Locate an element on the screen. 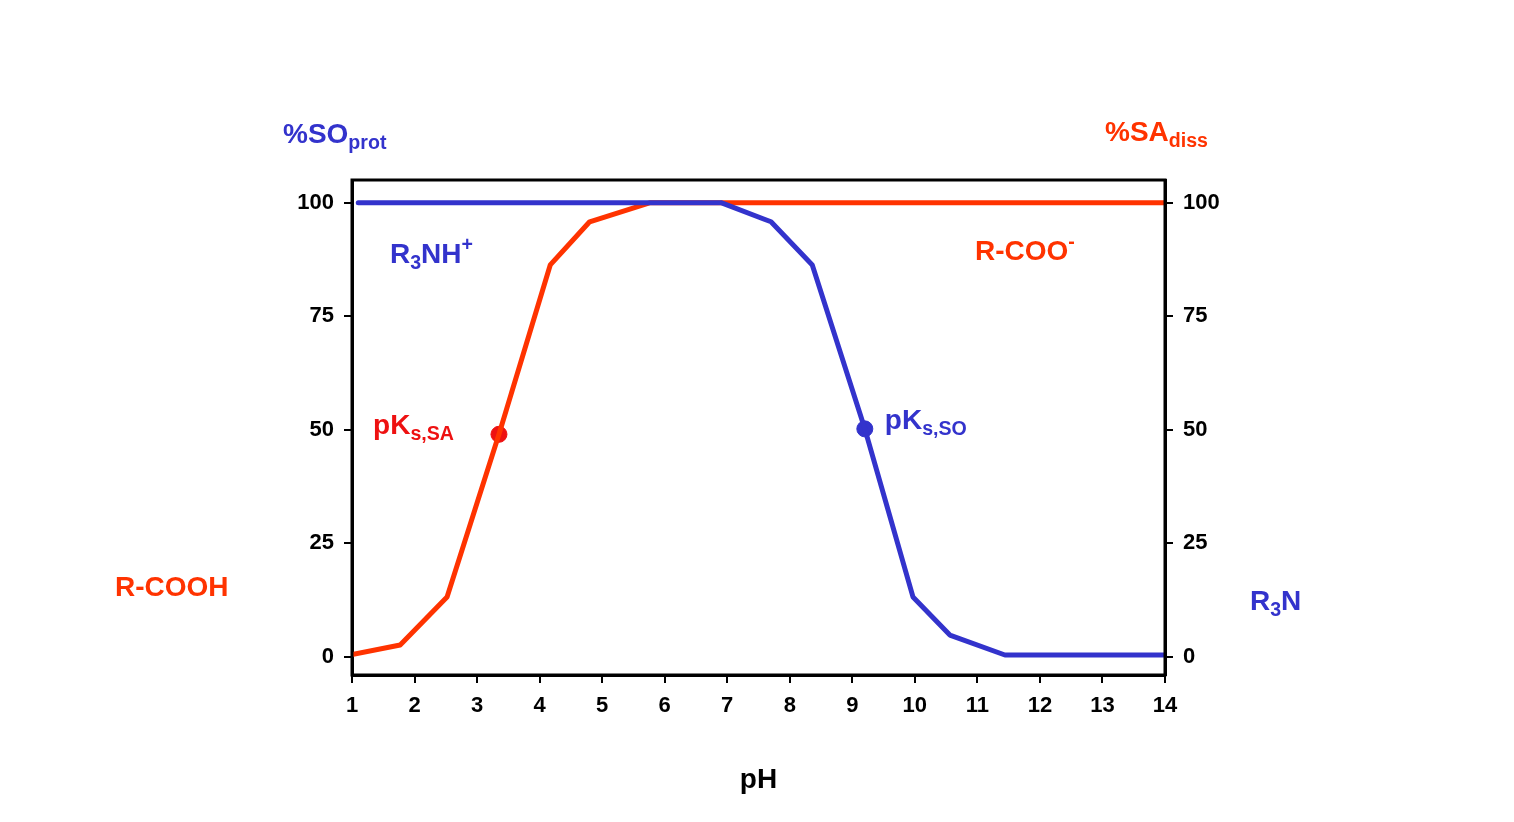 The height and width of the screenshot is (822, 1514). y2-tick-label: 100 is located at coordinates (1201, 201).